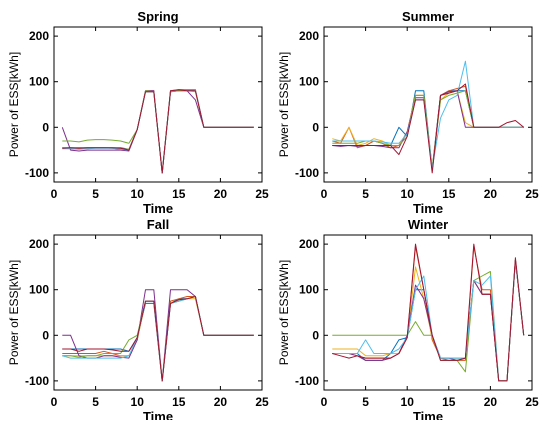 The width and height of the screenshot is (560, 425). I want to click on subplot-title: Spring, so click(157, 16).